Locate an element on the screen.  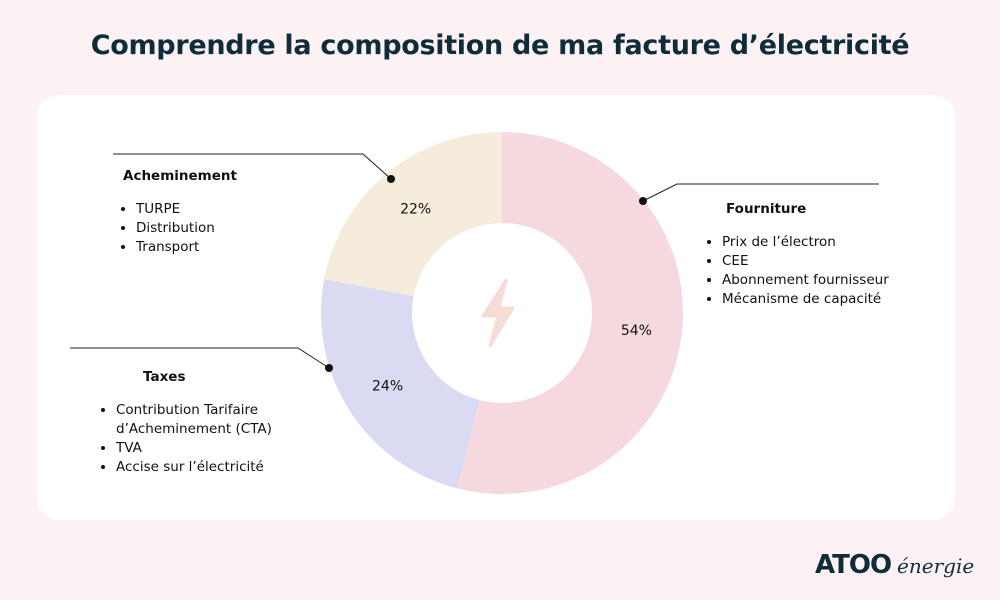
logo-suffix: énergie is located at coordinates (936, 566).